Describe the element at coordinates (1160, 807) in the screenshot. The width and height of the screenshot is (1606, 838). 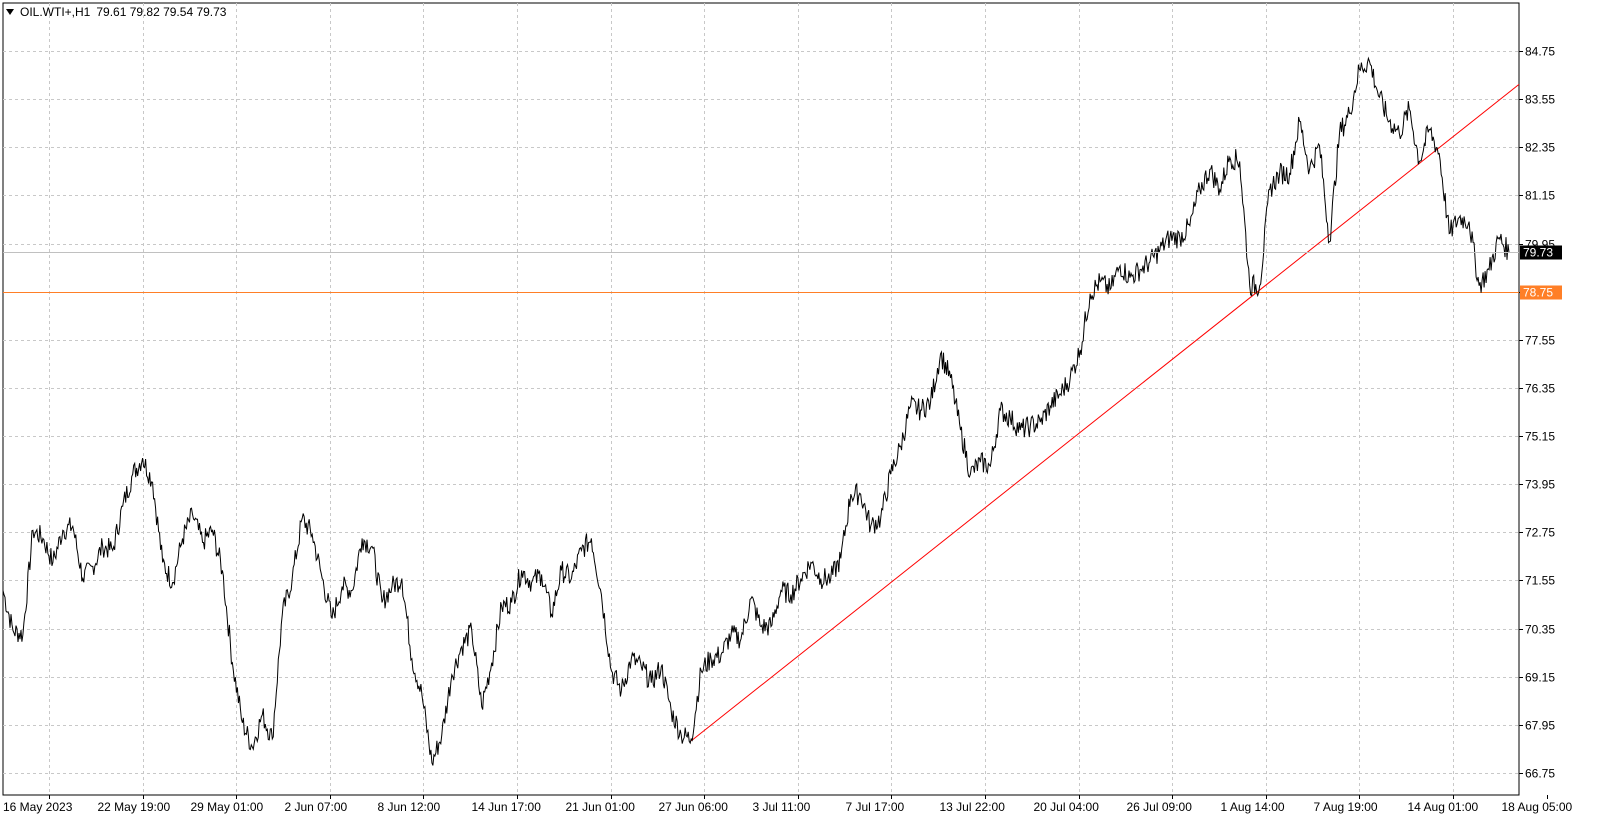
I see `x-tick-label: 26 Jul 09:00` at that location.